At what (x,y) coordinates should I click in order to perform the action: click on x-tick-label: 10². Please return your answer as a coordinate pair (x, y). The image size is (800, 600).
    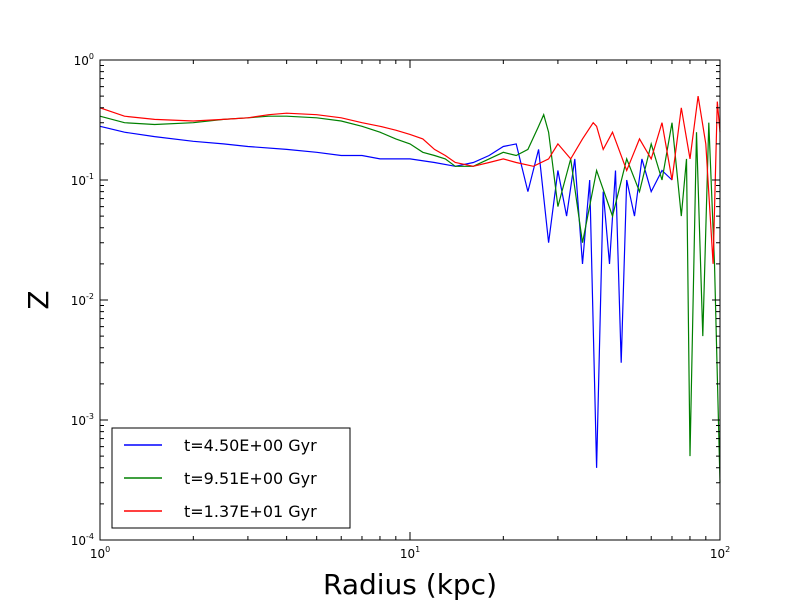
    Looking at the image, I should click on (720, 553).